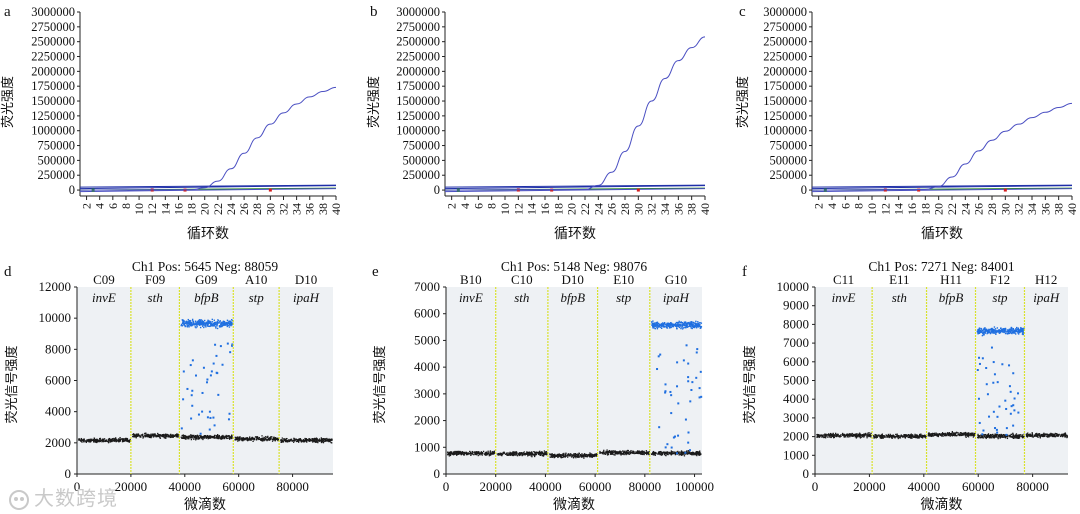 This screenshot has width=1080, height=514. Describe the element at coordinates (185, 486) in the screenshot. I see `x-tick-label: 40000` at that location.